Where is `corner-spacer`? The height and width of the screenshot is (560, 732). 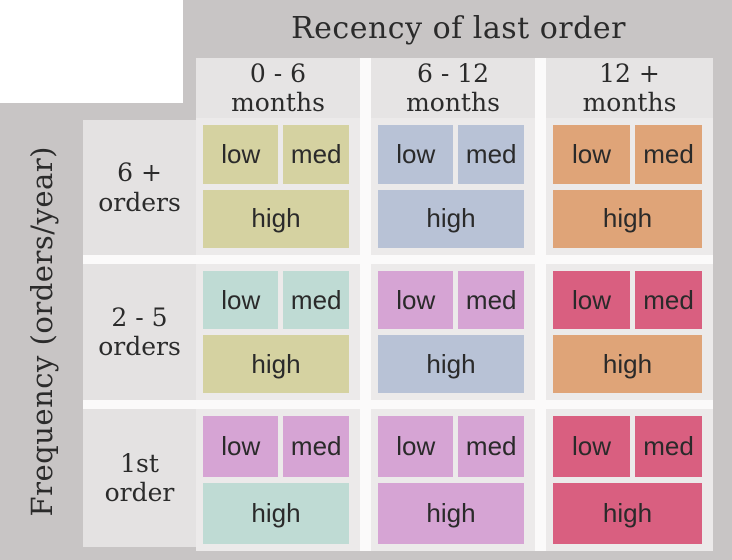 corner-spacer is located at coordinates (91, 51).